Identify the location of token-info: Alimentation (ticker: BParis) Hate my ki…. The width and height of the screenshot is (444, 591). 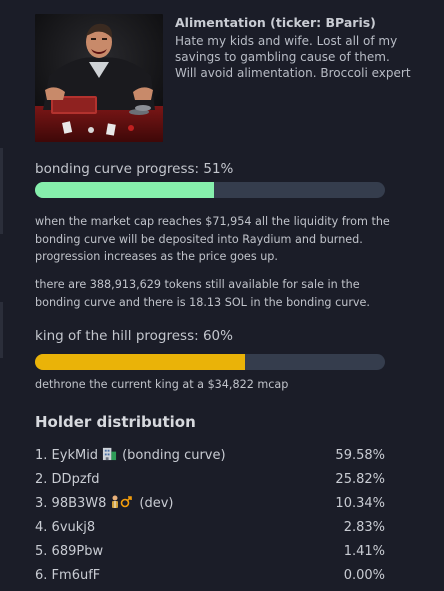
(295, 47).